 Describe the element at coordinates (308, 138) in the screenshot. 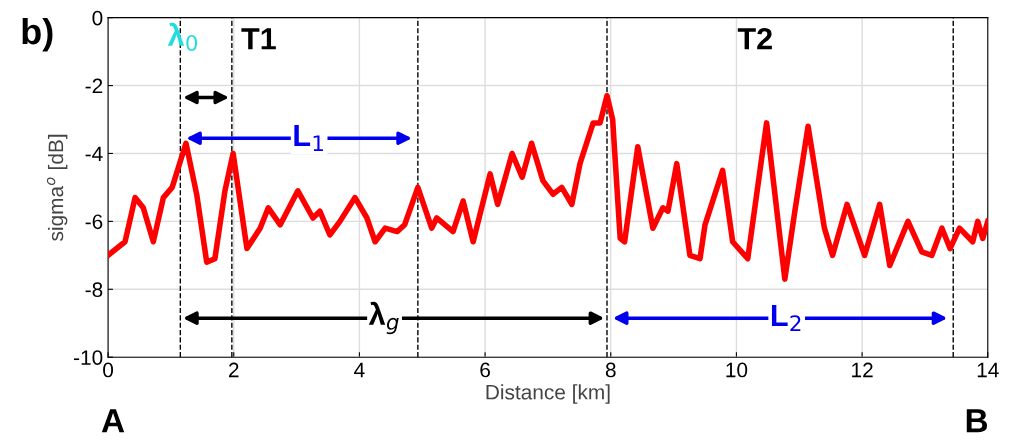

I see `annotation: L$_{1}$` at that location.